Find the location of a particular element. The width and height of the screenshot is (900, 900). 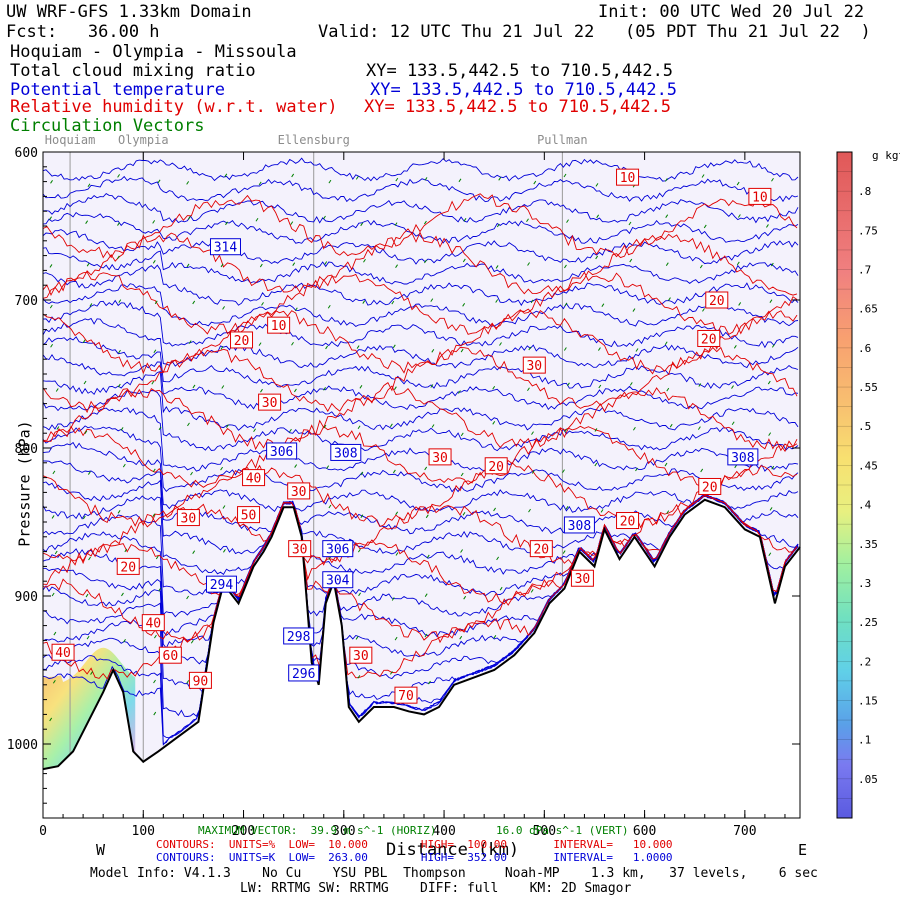

rh-label-text-20: 40 is located at coordinates (153, 624).